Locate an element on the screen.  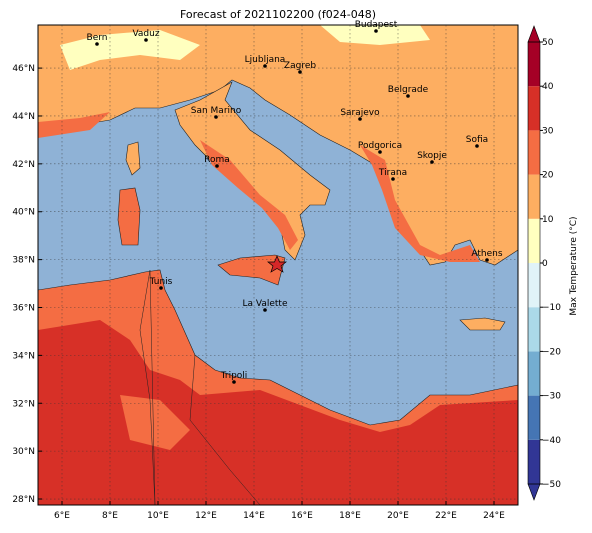
balkan-warm is located at coordinates (420, 203).